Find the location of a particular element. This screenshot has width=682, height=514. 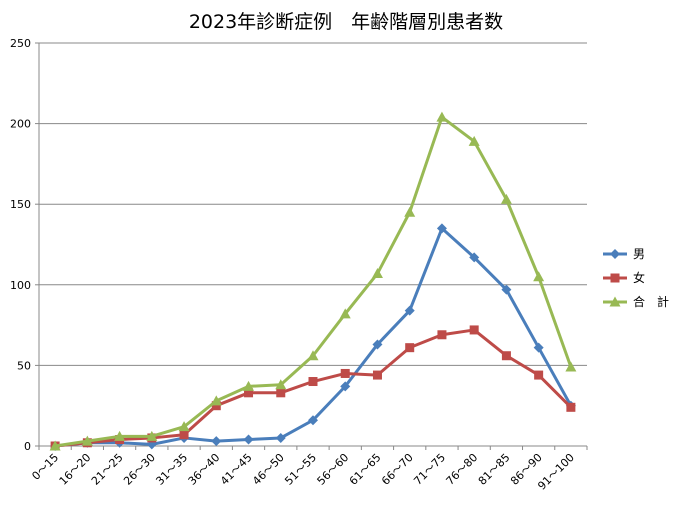

legend-label: 女 is located at coordinates (639, 277).